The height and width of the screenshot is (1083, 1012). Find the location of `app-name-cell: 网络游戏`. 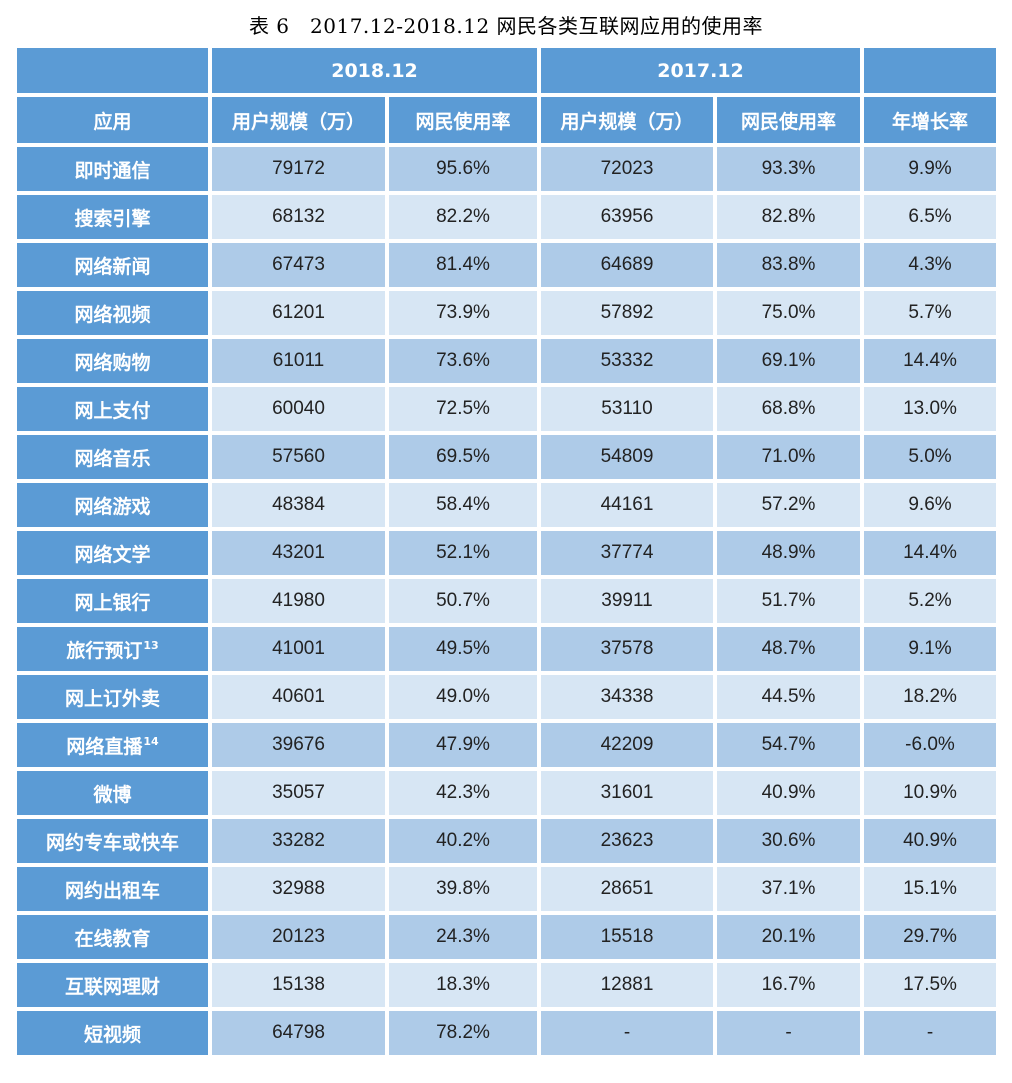

app-name-cell: 网络游戏 is located at coordinates (112, 505).